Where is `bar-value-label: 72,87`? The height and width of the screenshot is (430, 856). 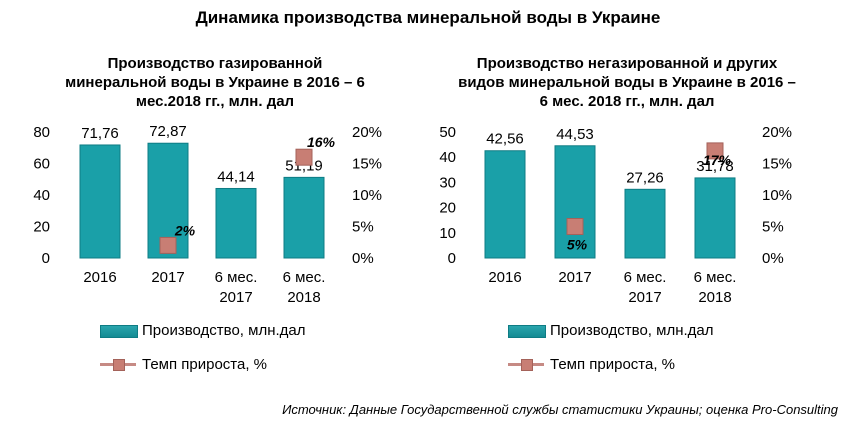
bar-value-label: 72,87 is located at coordinates (168, 131).